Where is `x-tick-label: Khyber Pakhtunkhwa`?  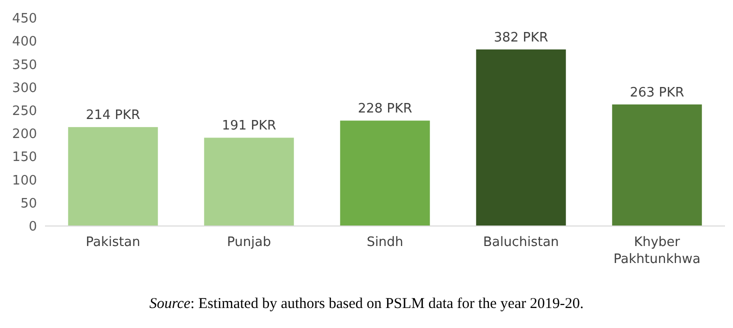
x-tick-label: Khyber Pakhtunkhwa is located at coordinates (657, 251).